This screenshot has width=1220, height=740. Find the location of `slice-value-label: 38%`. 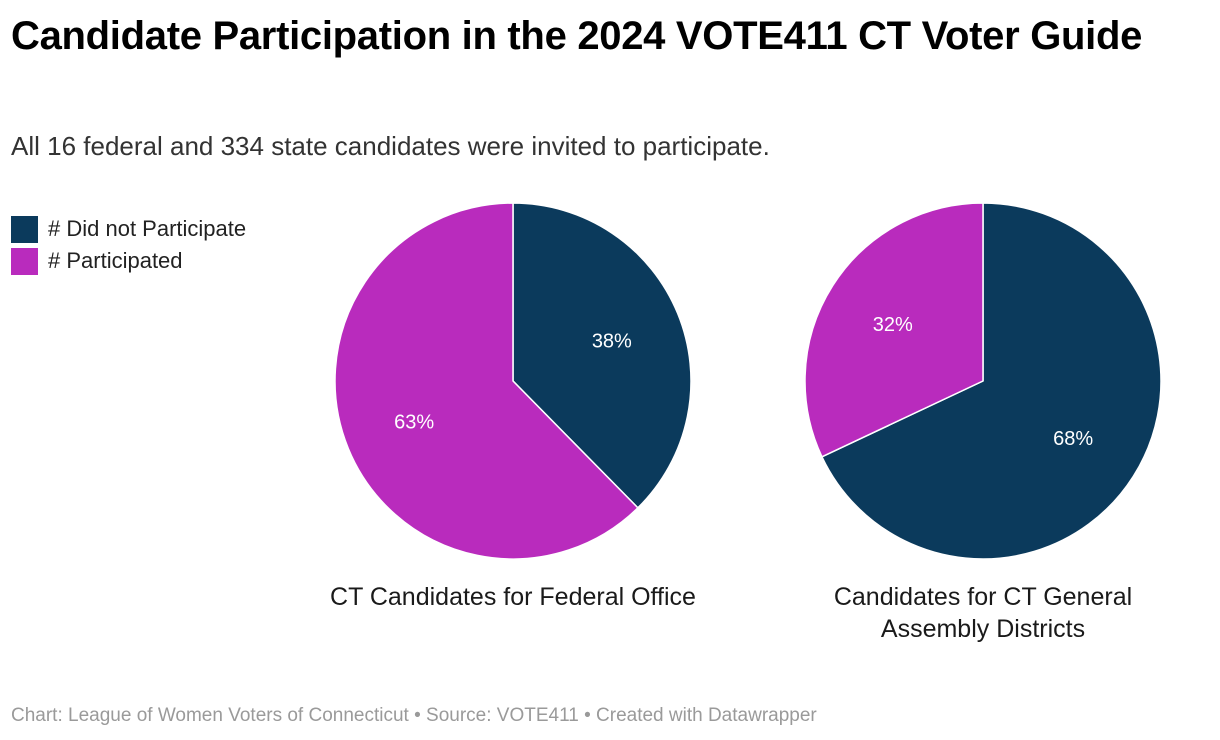

slice-value-label: 38% is located at coordinates (612, 342).